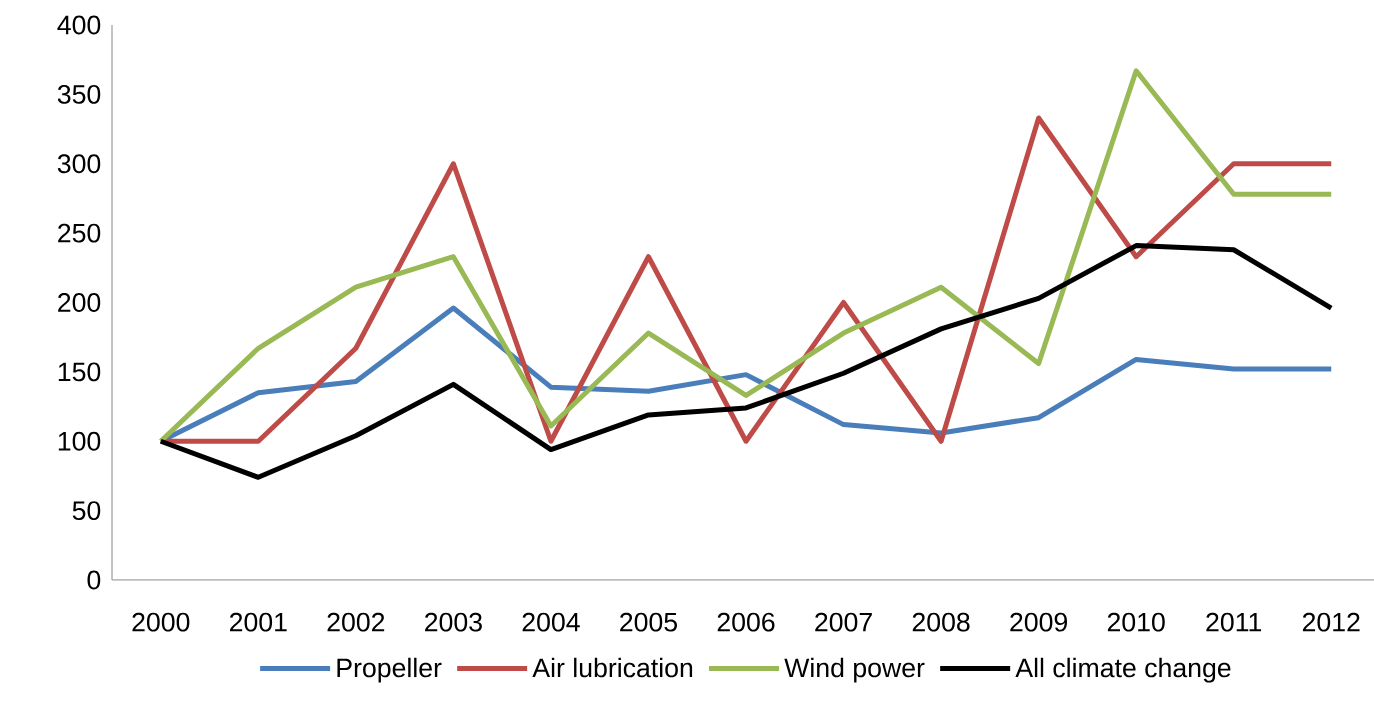 This screenshot has width=1374, height=718. Describe the element at coordinates (258, 622) in the screenshot. I see `x-tick-label: 2001` at that location.